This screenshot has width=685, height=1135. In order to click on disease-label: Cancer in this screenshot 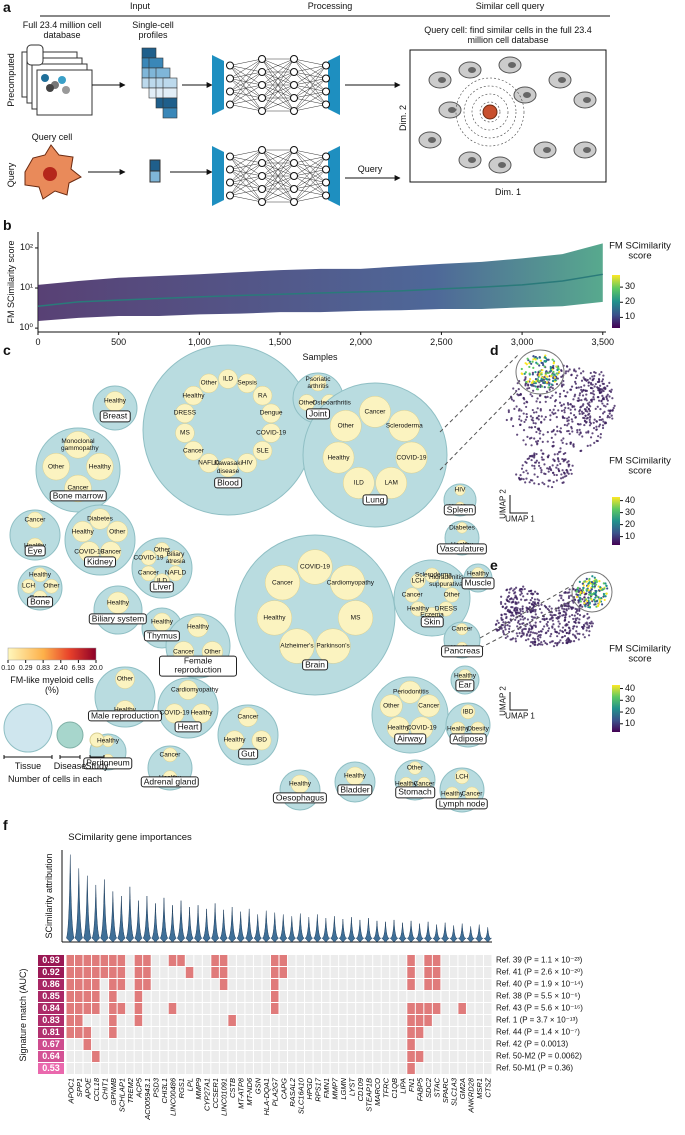, I will do `click(375, 412)`.